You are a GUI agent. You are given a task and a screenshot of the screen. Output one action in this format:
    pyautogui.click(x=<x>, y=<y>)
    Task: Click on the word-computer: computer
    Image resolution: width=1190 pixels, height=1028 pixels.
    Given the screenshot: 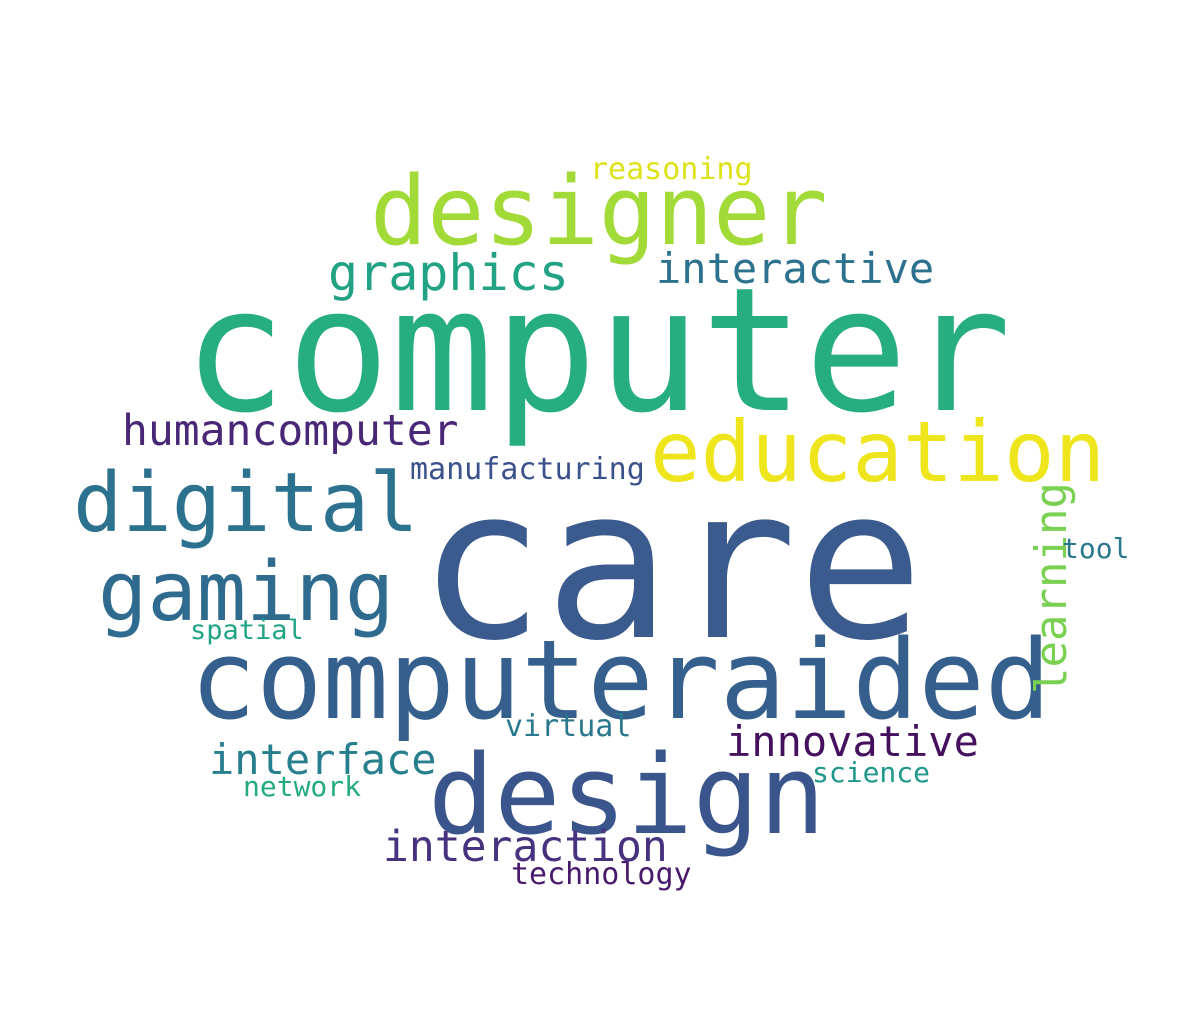 What is the action you would take?
    pyautogui.click(x=597, y=350)
    